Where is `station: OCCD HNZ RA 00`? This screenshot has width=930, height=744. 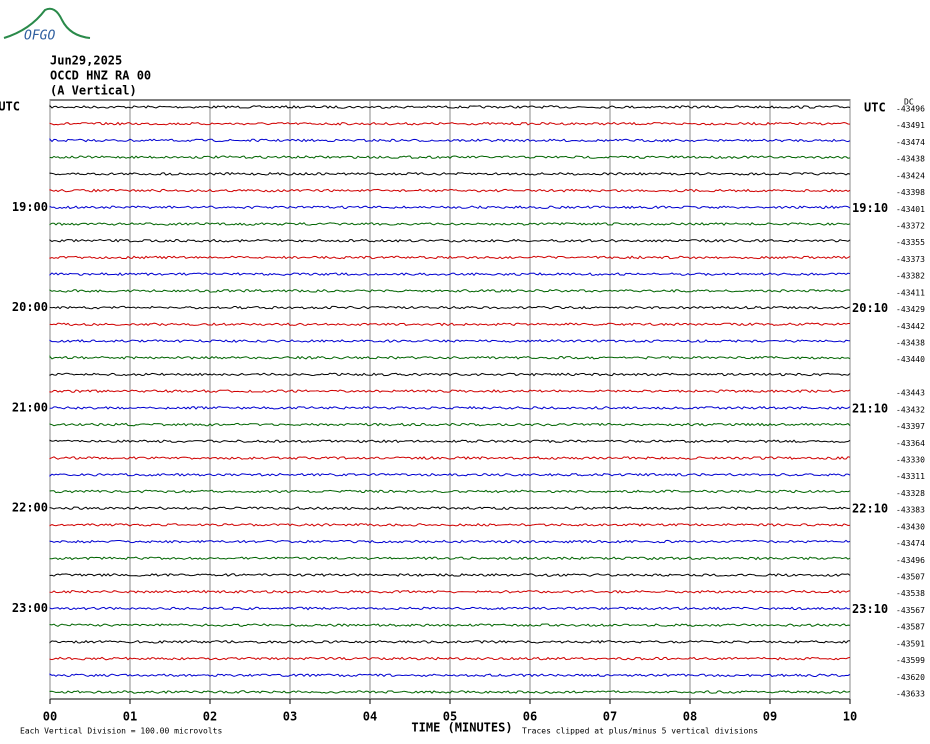 station: OCCD HNZ RA 00 is located at coordinates (100, 76).